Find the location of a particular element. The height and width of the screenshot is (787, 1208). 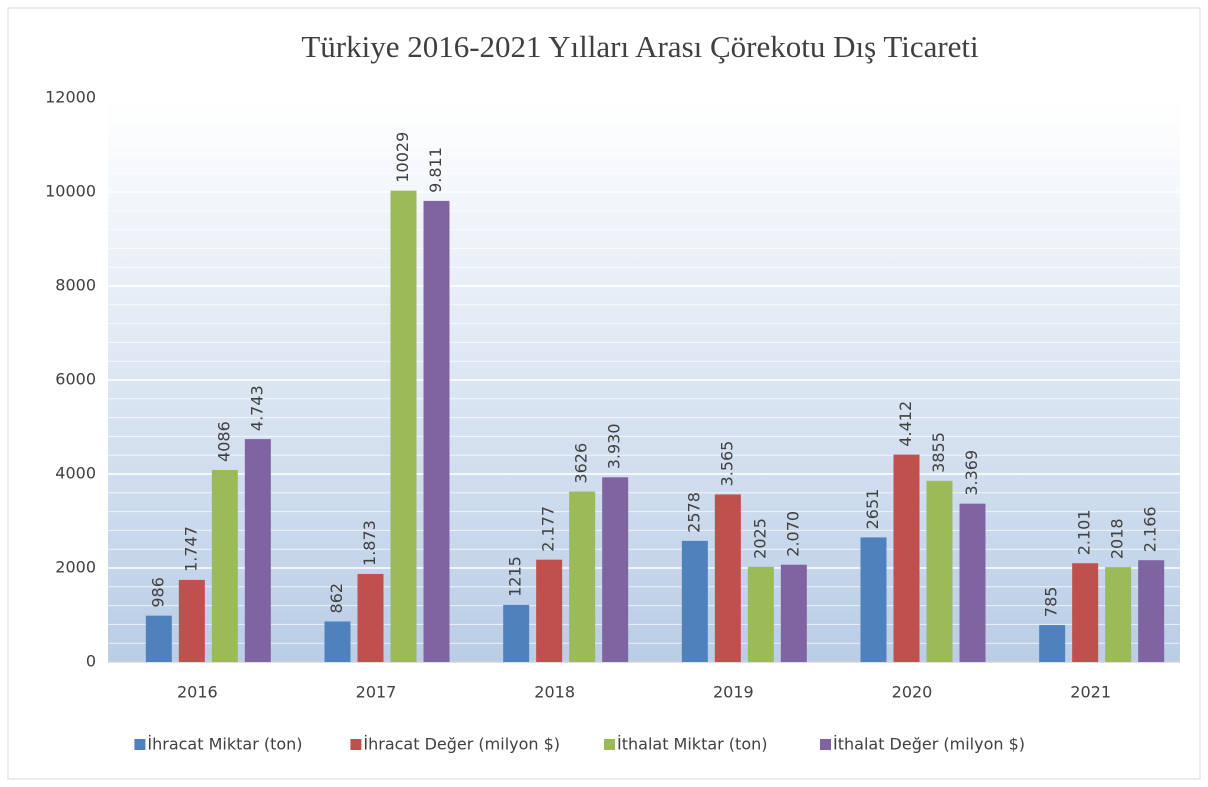

data-label: 2578 is located at coordinates (693, 512).